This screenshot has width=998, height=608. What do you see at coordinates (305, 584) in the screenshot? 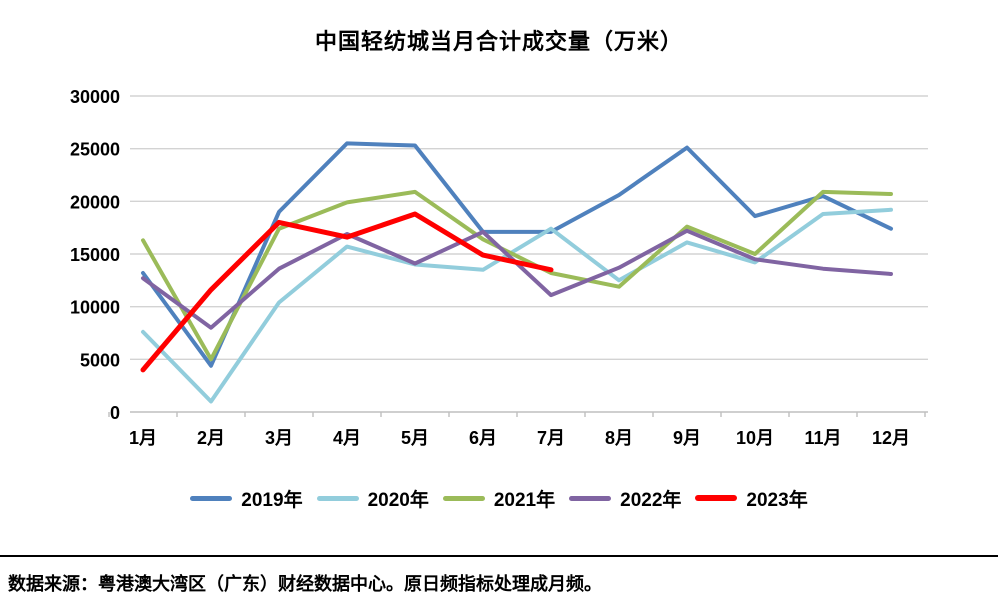
I see `source-note: 数据来源：粤港澳大湾区（广东）财经数据中心。原日频指标处理成月频。` at bounding box center [305, 584].